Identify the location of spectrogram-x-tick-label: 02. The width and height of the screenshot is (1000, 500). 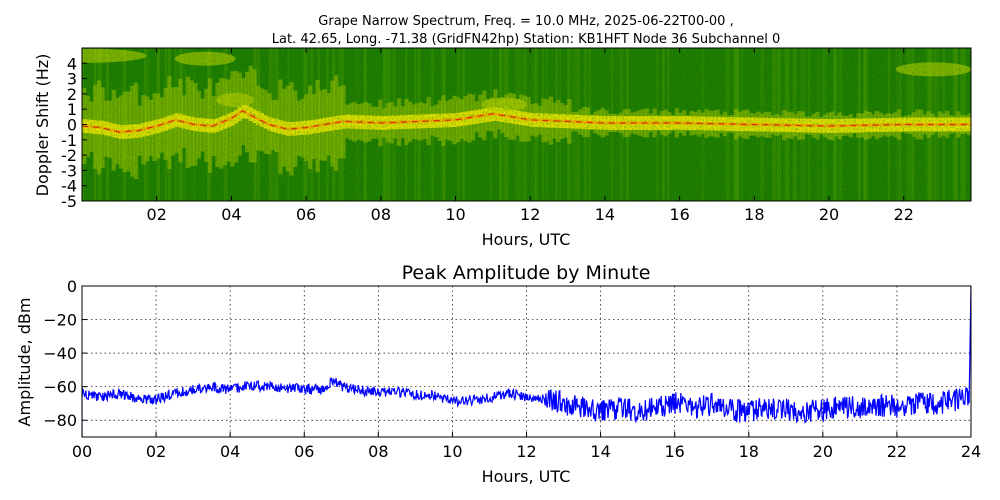
(157, 214).